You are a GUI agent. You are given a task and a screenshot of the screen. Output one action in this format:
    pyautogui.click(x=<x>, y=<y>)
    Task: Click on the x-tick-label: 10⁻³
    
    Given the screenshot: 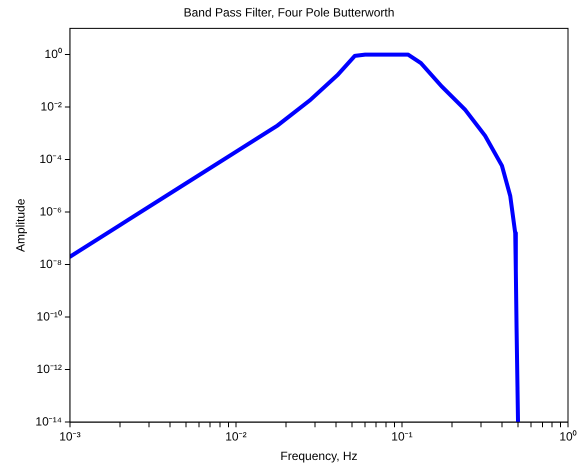 What is the action you would take?
    pyautogui.click(x=70, y=437)
    